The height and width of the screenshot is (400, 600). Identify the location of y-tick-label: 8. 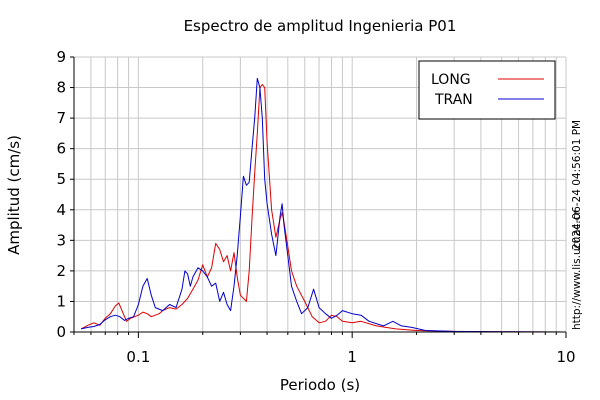
(61, 88).